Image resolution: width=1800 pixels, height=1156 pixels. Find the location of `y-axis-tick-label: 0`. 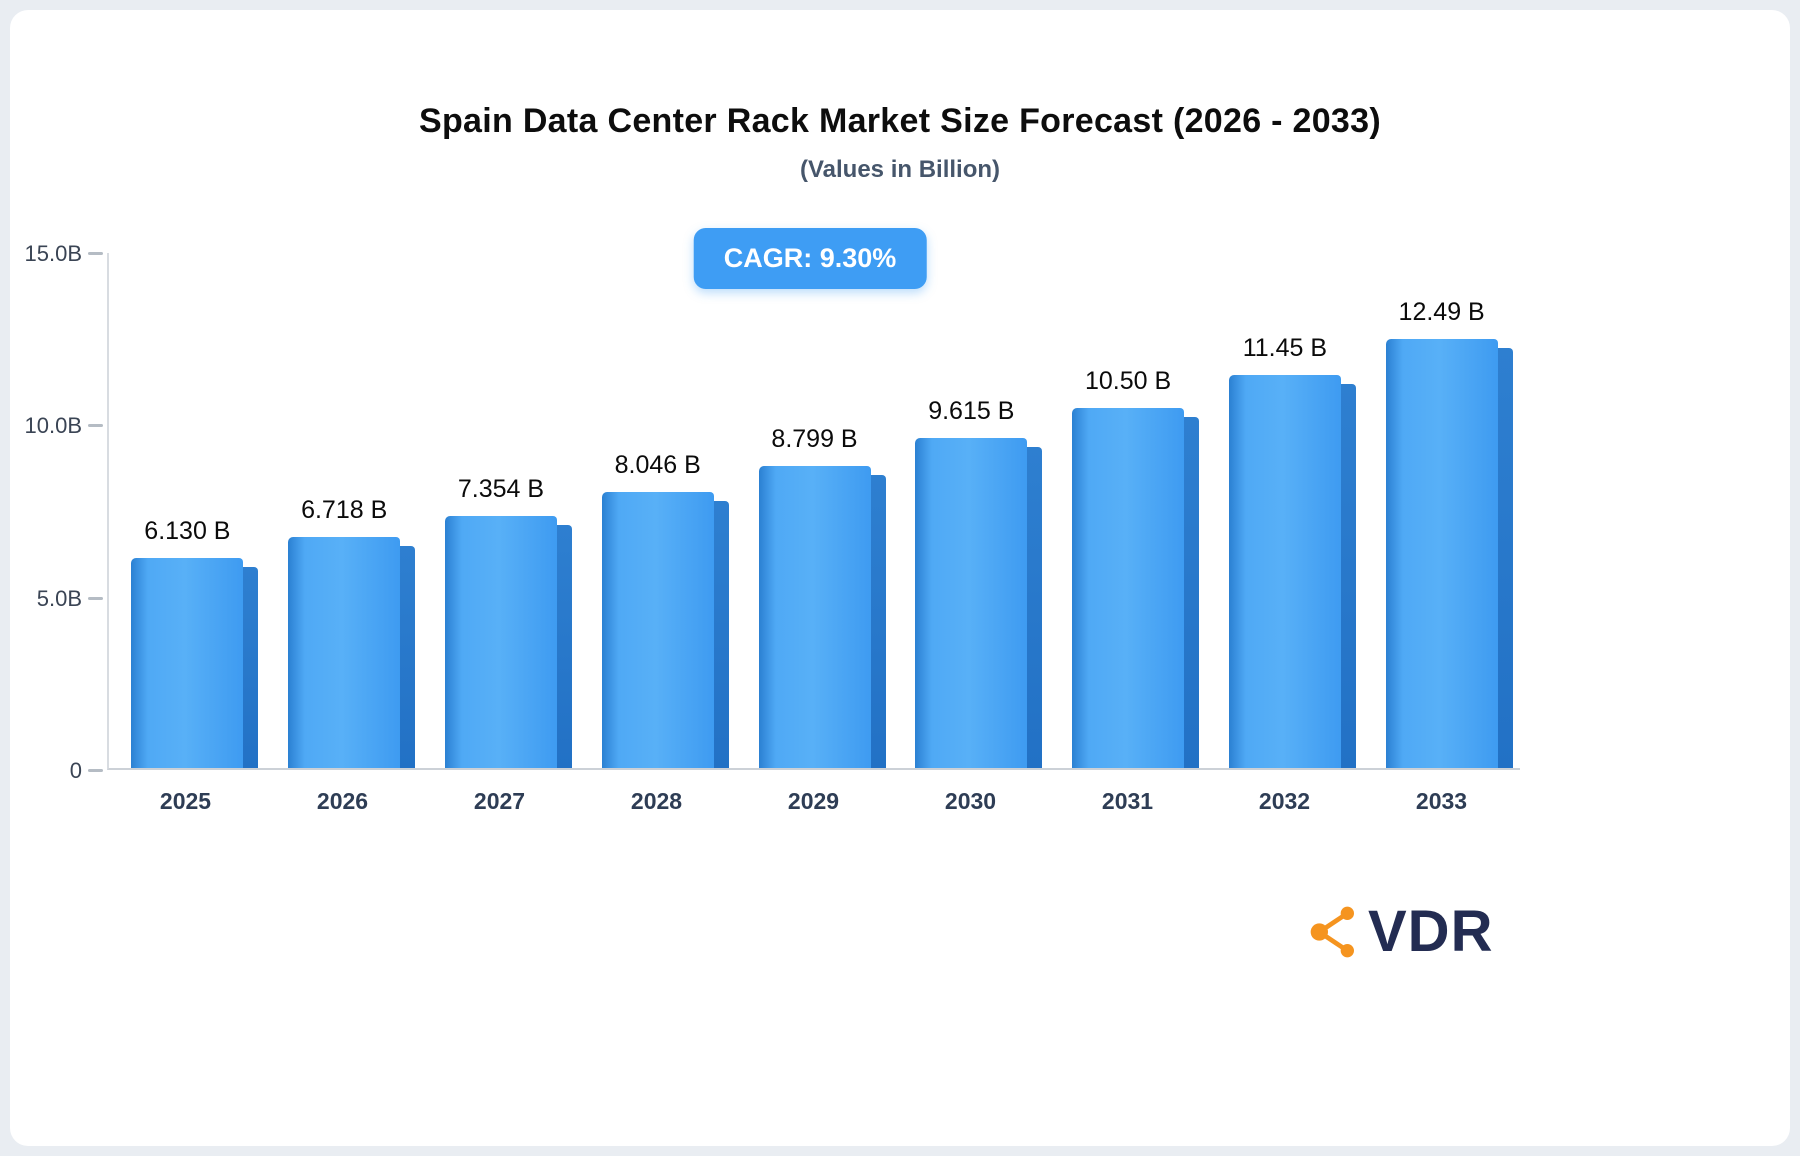

y-axis-tick-label: 0 is located at coordinates (75, 770).